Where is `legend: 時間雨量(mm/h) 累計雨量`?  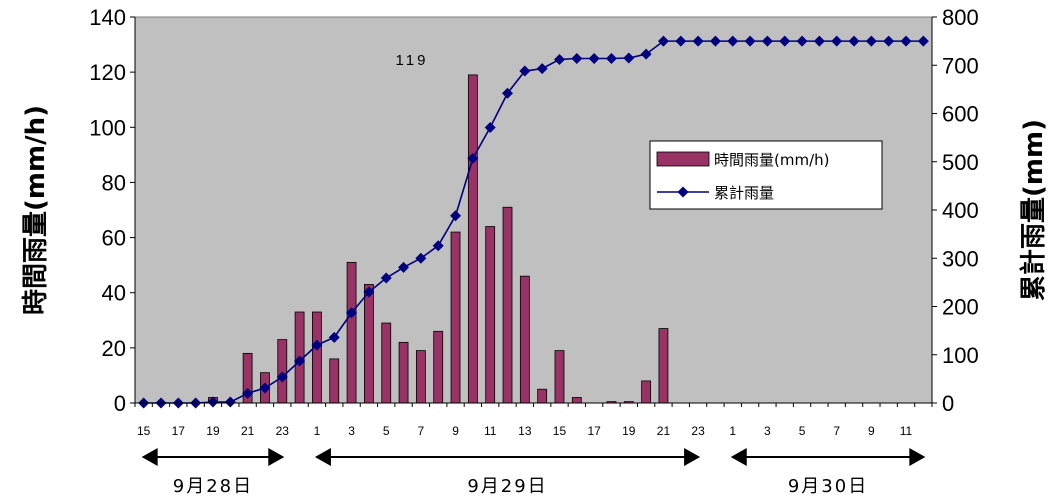
legend: 時間雨量(mm/h) 累計雨量 is located at coordinates (766, 175).